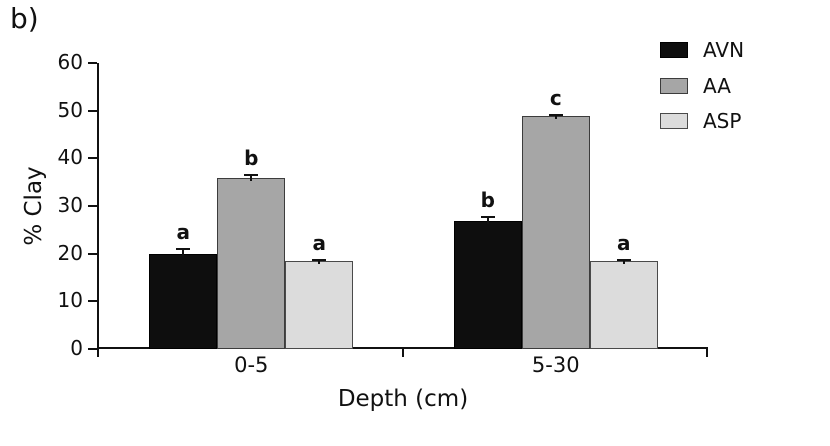 This screenshot has width=830, height=446. I want to click on legend-item-avn: AVN, so click(702, 50).